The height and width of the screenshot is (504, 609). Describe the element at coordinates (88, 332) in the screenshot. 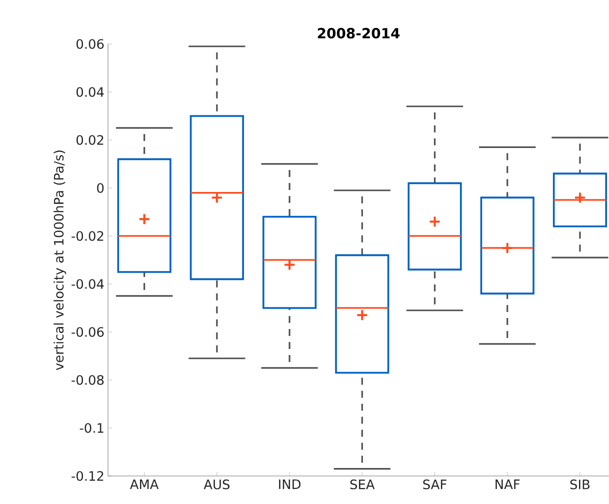

I see `y-tick-label: -0.06` at that location.